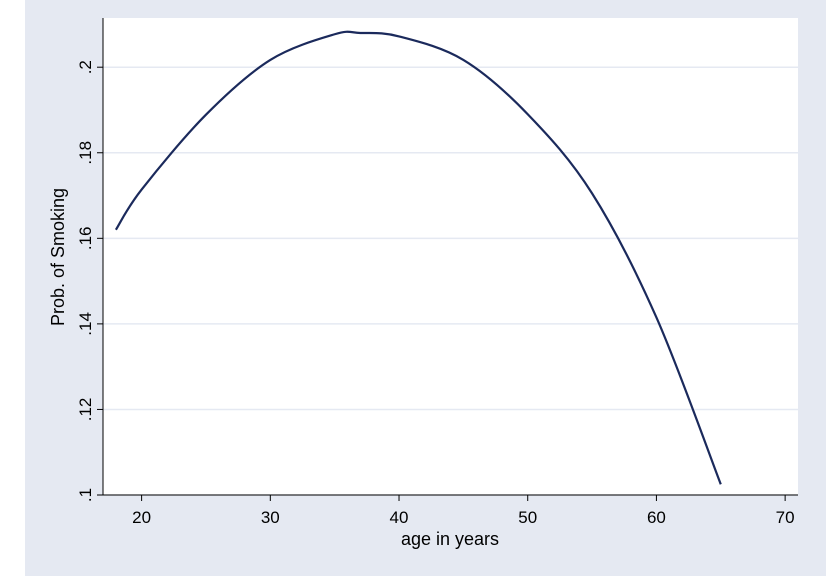 This screenshot has height=583, width=826. I want to click on y-tick-label: .12, so click(85, 410).